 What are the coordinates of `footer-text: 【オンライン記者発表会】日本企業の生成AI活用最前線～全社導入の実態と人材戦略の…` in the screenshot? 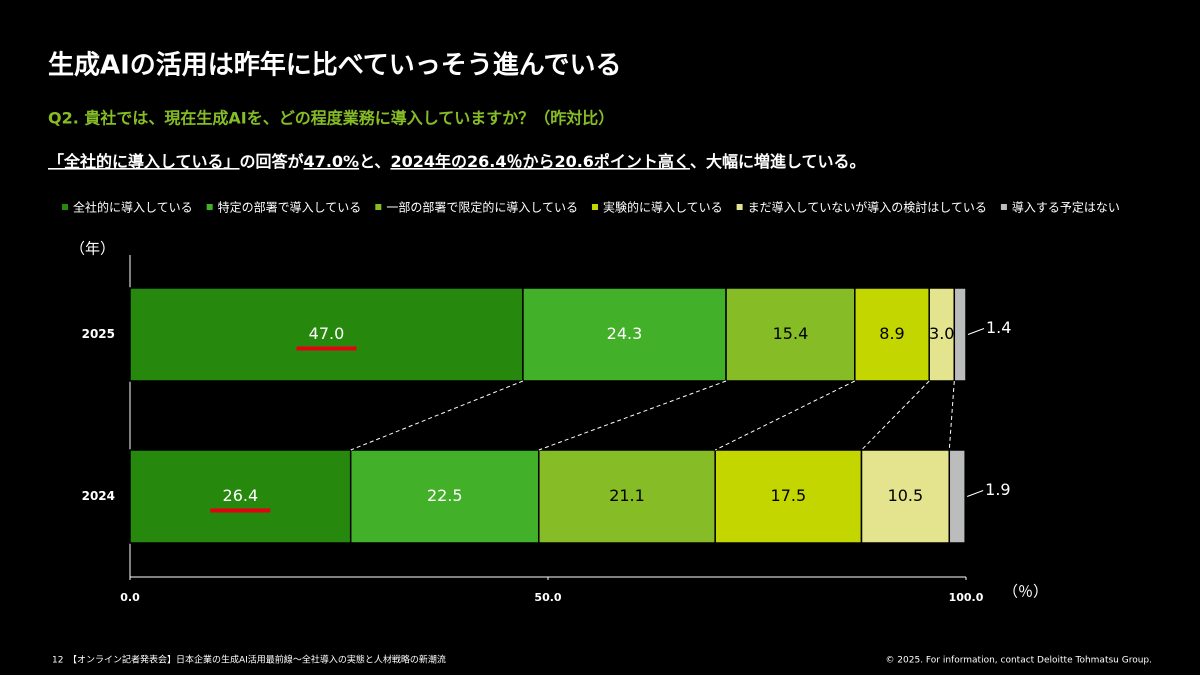 It's located at (257, 660).